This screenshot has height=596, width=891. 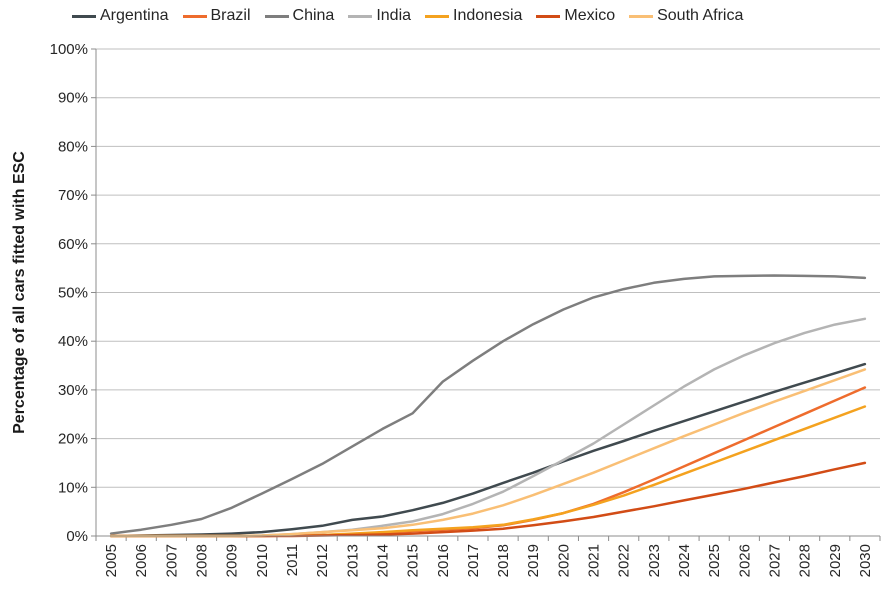 I want to click on x-tick-label: 2018, so click(x=503, y=560).